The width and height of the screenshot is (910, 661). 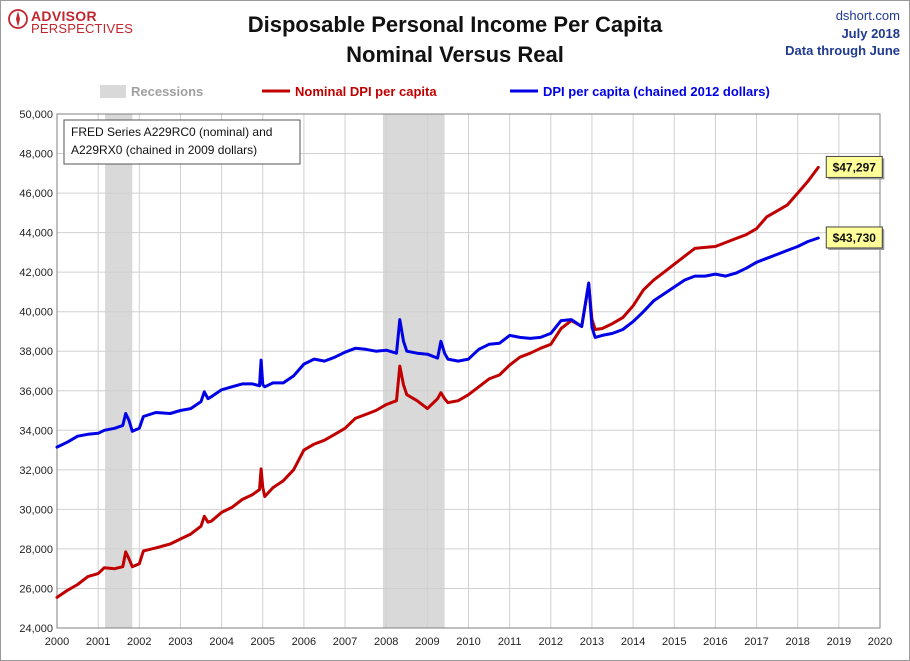 I want to click on x-tick-label: 2013, so click(x=592, y=642).